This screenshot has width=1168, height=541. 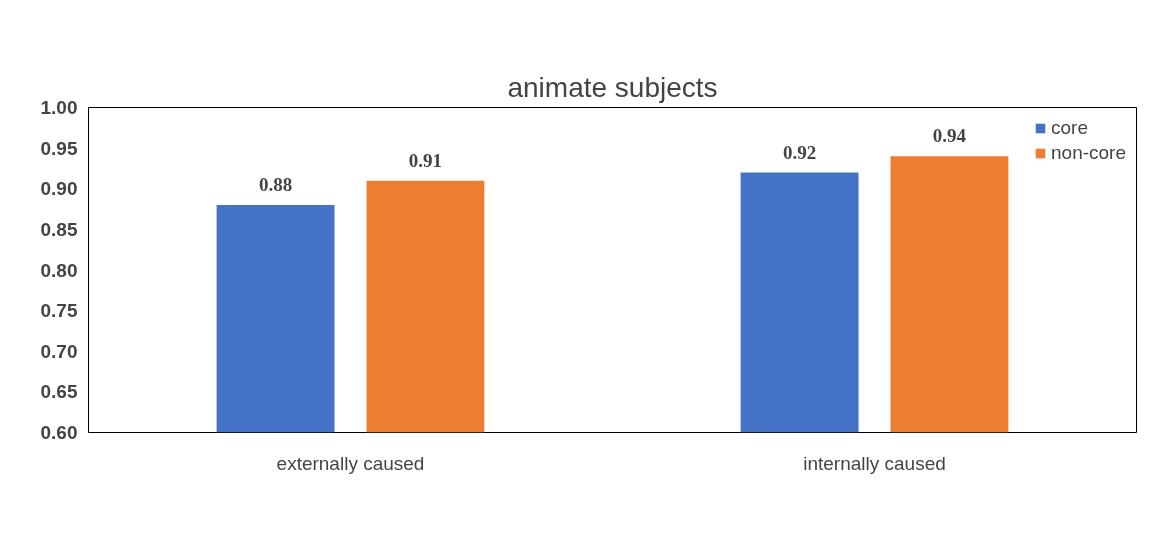 What do you see at coordinates (949, 136) in the screenshot?
I see `data-label: 0.94` at bounding box center [949, 136].